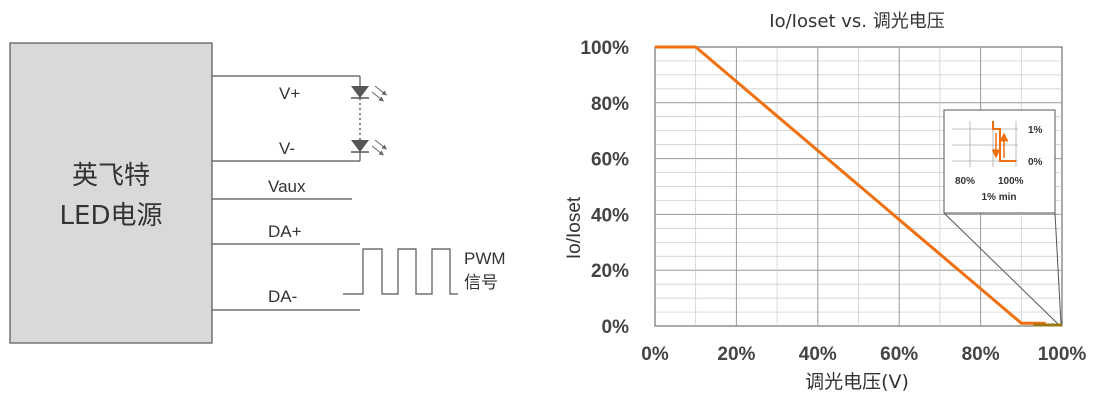 Image resolution: width=1097 pixels, height=394 pixels. What do you see at coordinates (604, 188) in the screenshot?
I see `y-tick-labels: 0% 20% 40% 60% 80% 100%` at bounding box center [604, 188].